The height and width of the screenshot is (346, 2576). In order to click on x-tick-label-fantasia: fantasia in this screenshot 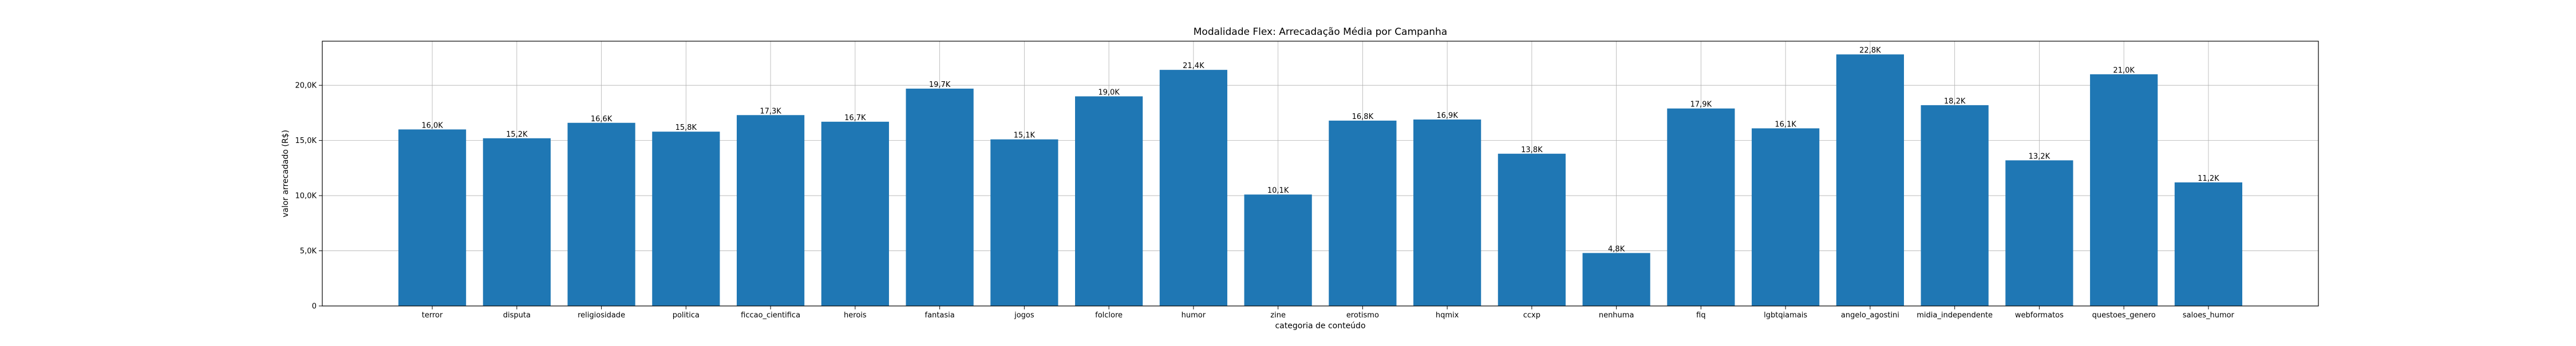, I will do `click(940, 316)`.